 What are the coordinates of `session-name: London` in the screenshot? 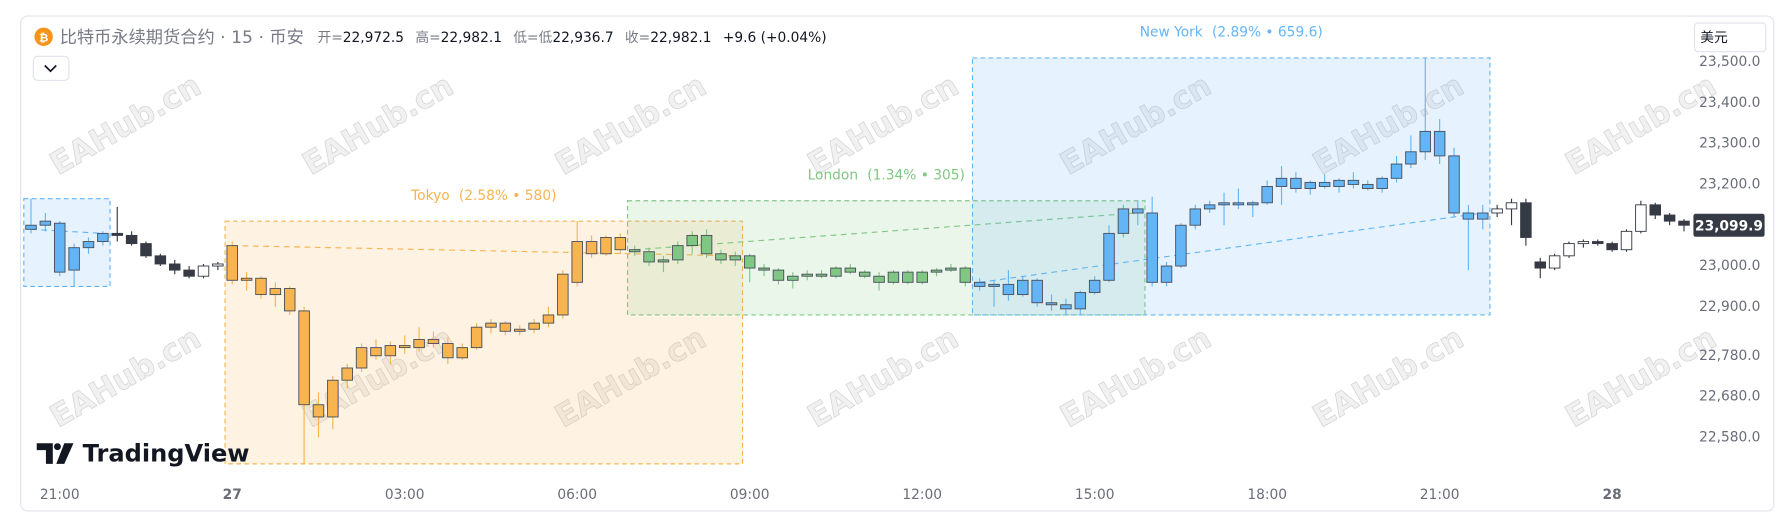 It's located at (833, 175).